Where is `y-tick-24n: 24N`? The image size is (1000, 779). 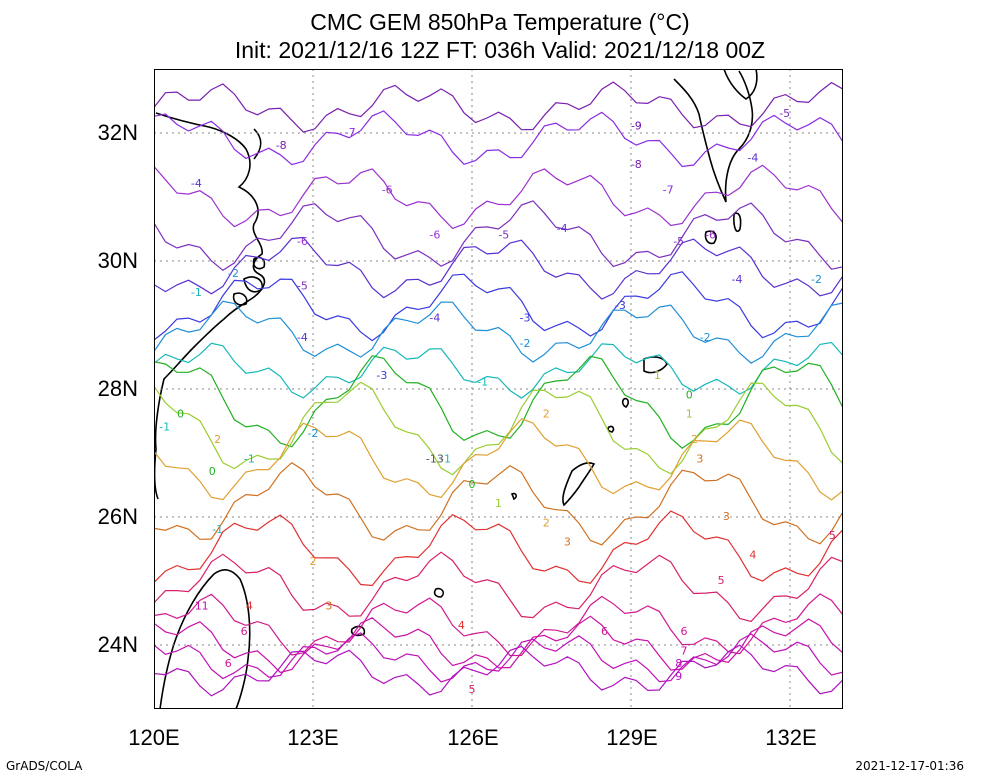
y-tick-24n: 24N is located at coordinates (117, 644).